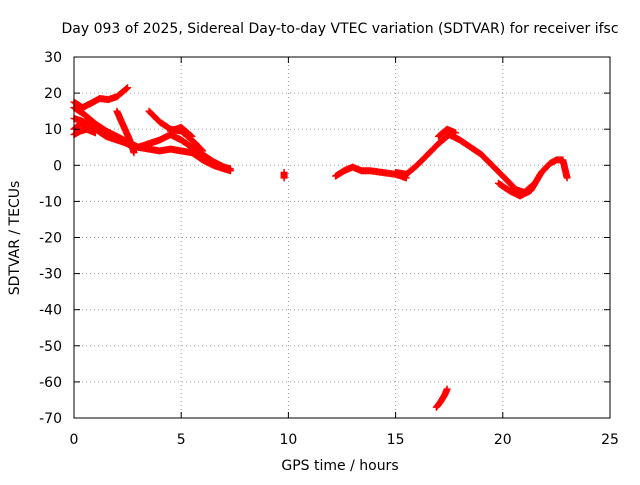 The image size is (640, 485). What do you see at coordinates (50, 347) in the screenshot?
I see `y-tick-label: -50` at bounding box center [50, 347].